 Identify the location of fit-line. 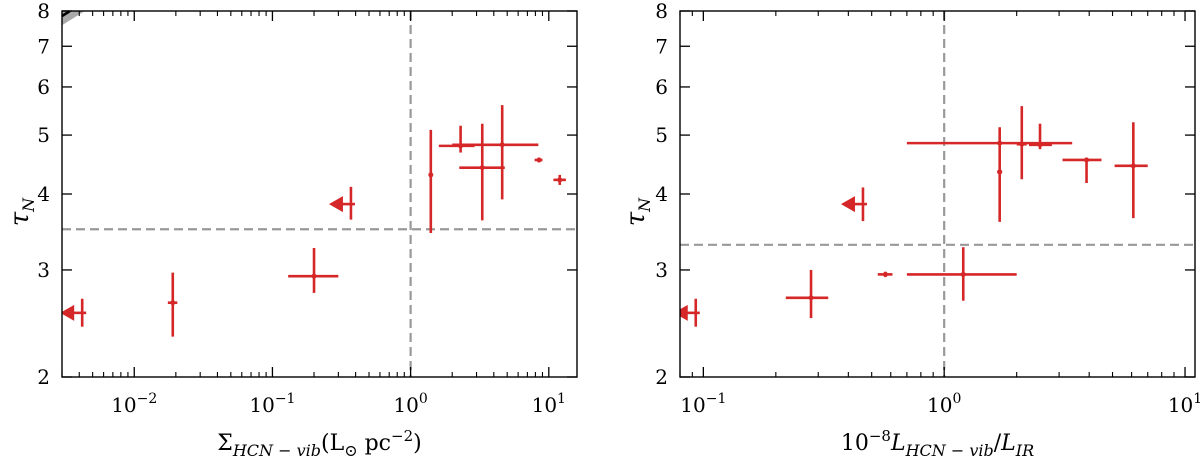
(67, 14).